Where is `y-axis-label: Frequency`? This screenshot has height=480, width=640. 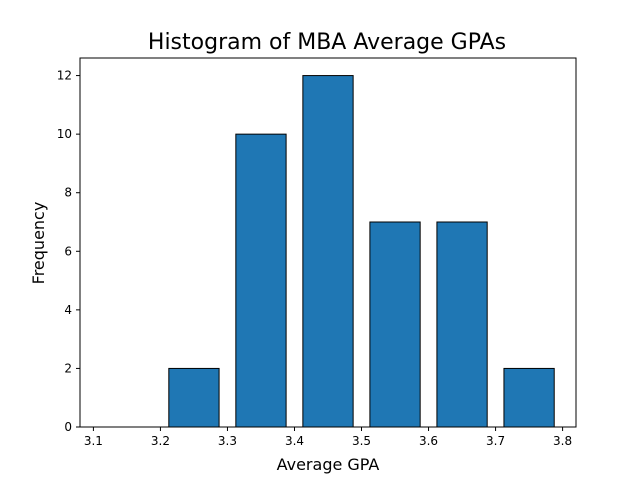
y-axis-label: Frequency is located at coordinates (38, 243).